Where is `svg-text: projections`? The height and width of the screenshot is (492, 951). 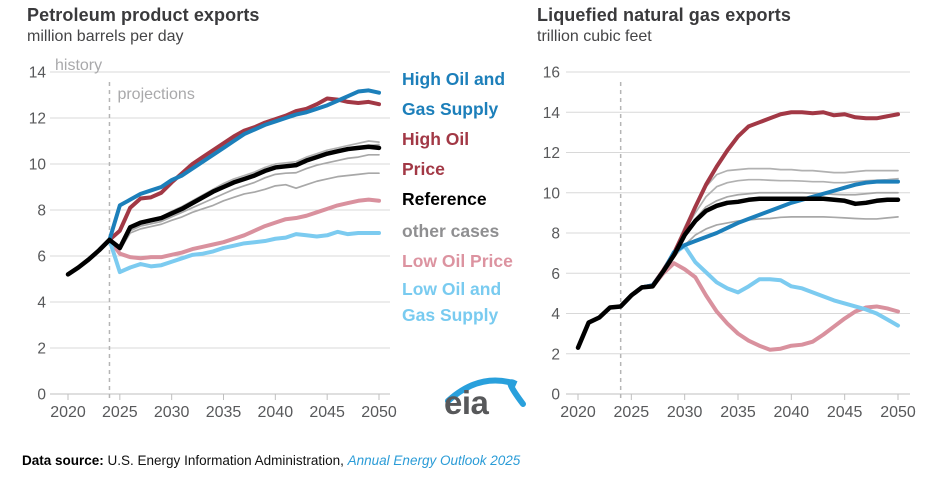 svg-text: projections is located at coordinates (155, 94).